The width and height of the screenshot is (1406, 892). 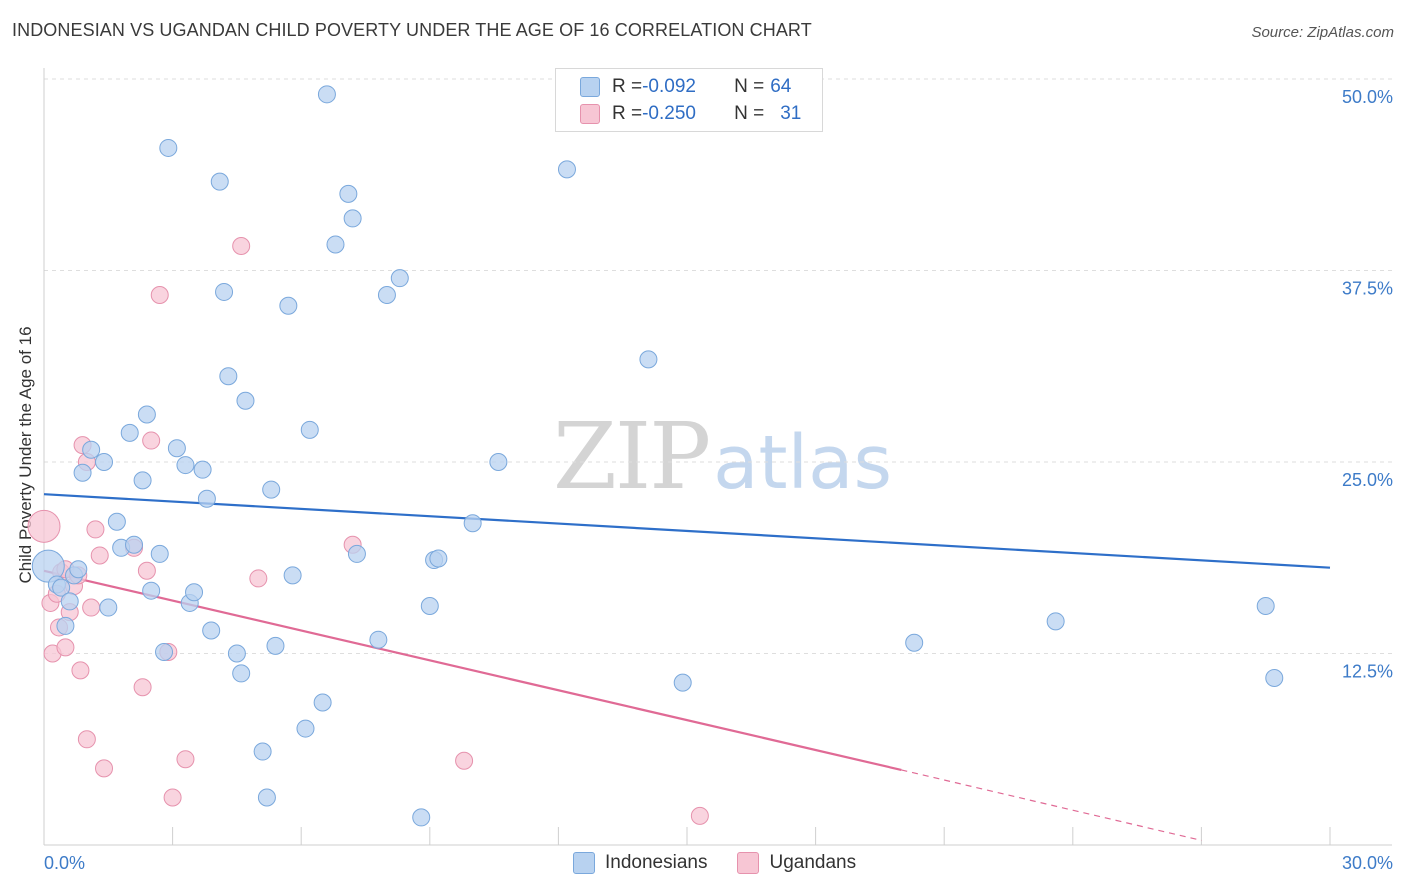 What do you see at coordinates (640, 863) in the screenshot?
I see `legend-item-indonesians: Indonesians` at bounding box center [640, 863].